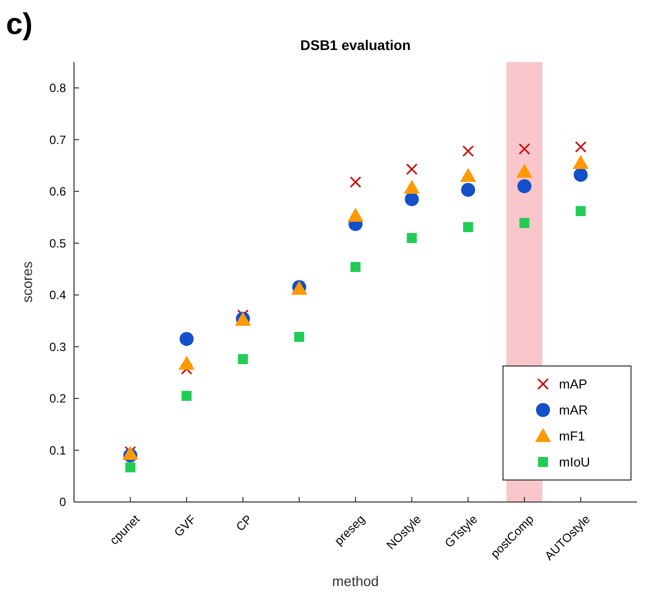 The height and width of the screenshot is (596, 651). What do you see at coordinates (57, 450) in the screenshot?
I see `y-tick-label: 0.1` at bounding box center [57, 450].